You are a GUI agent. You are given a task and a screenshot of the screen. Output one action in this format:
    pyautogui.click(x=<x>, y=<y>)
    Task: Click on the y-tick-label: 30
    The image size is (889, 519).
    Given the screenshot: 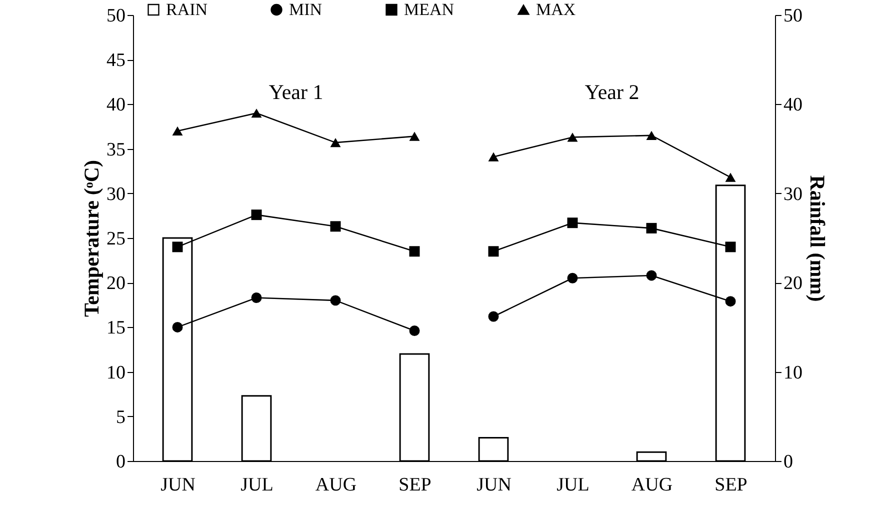 What is the action you would take?
    pyautogui.click(x=116, y=194)
    